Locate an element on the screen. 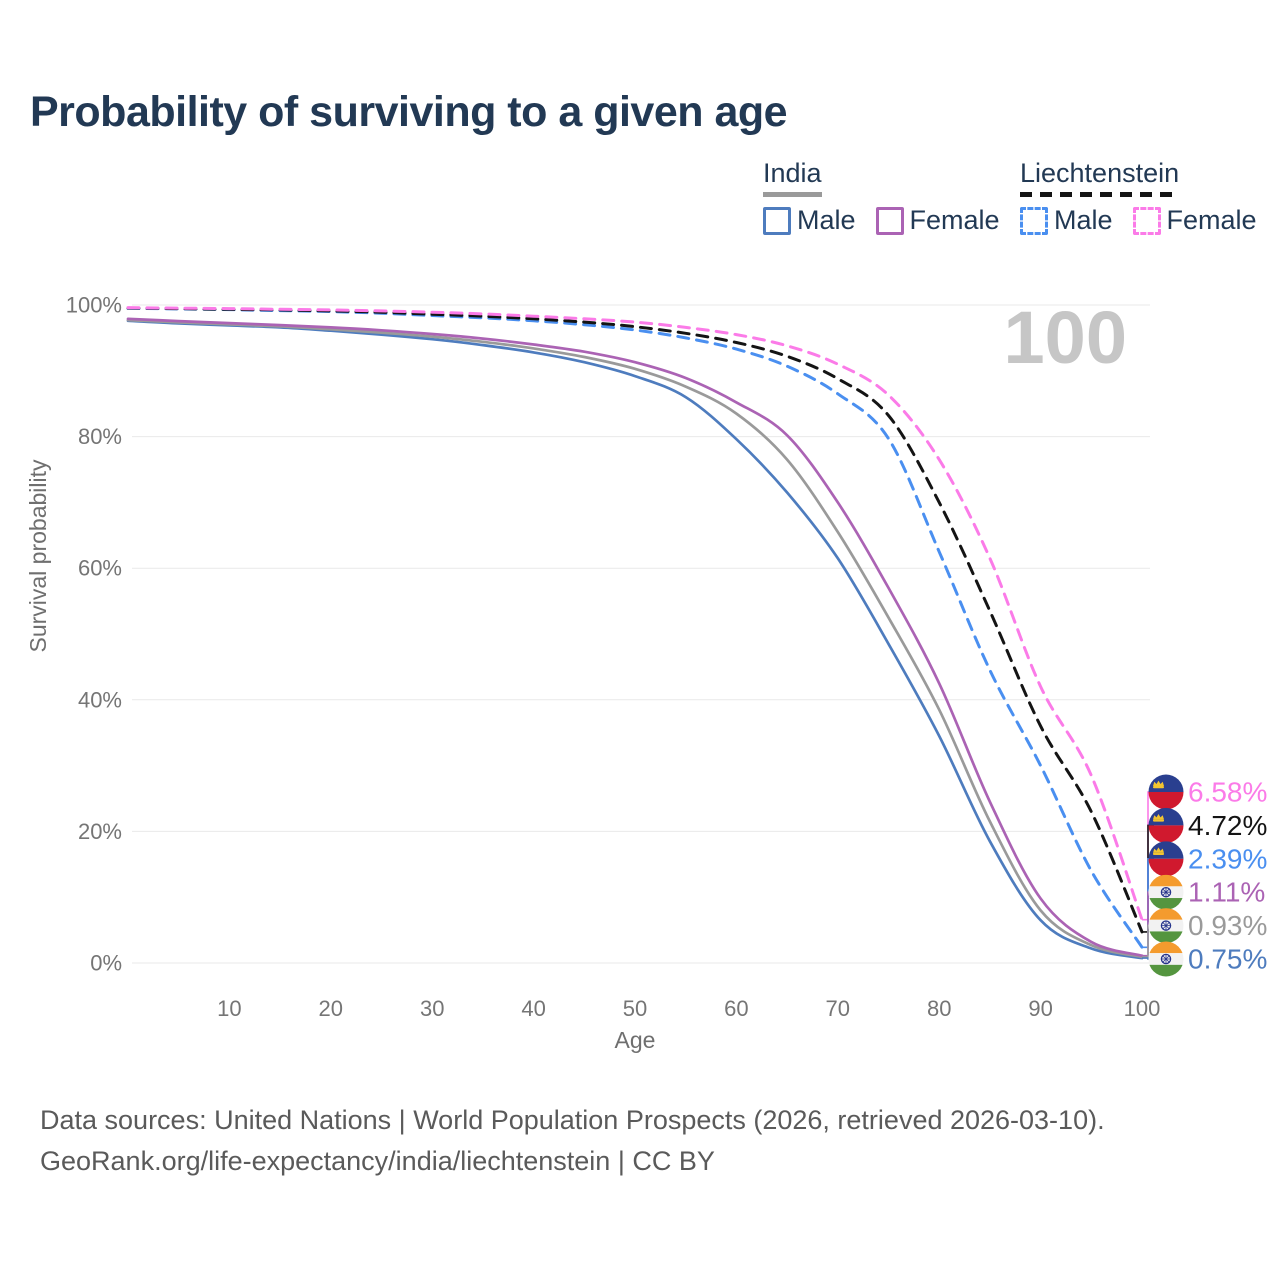 The height and width of the screenshot is (1280, 1280). india-male-swatch is located at coordinates (777, 220).